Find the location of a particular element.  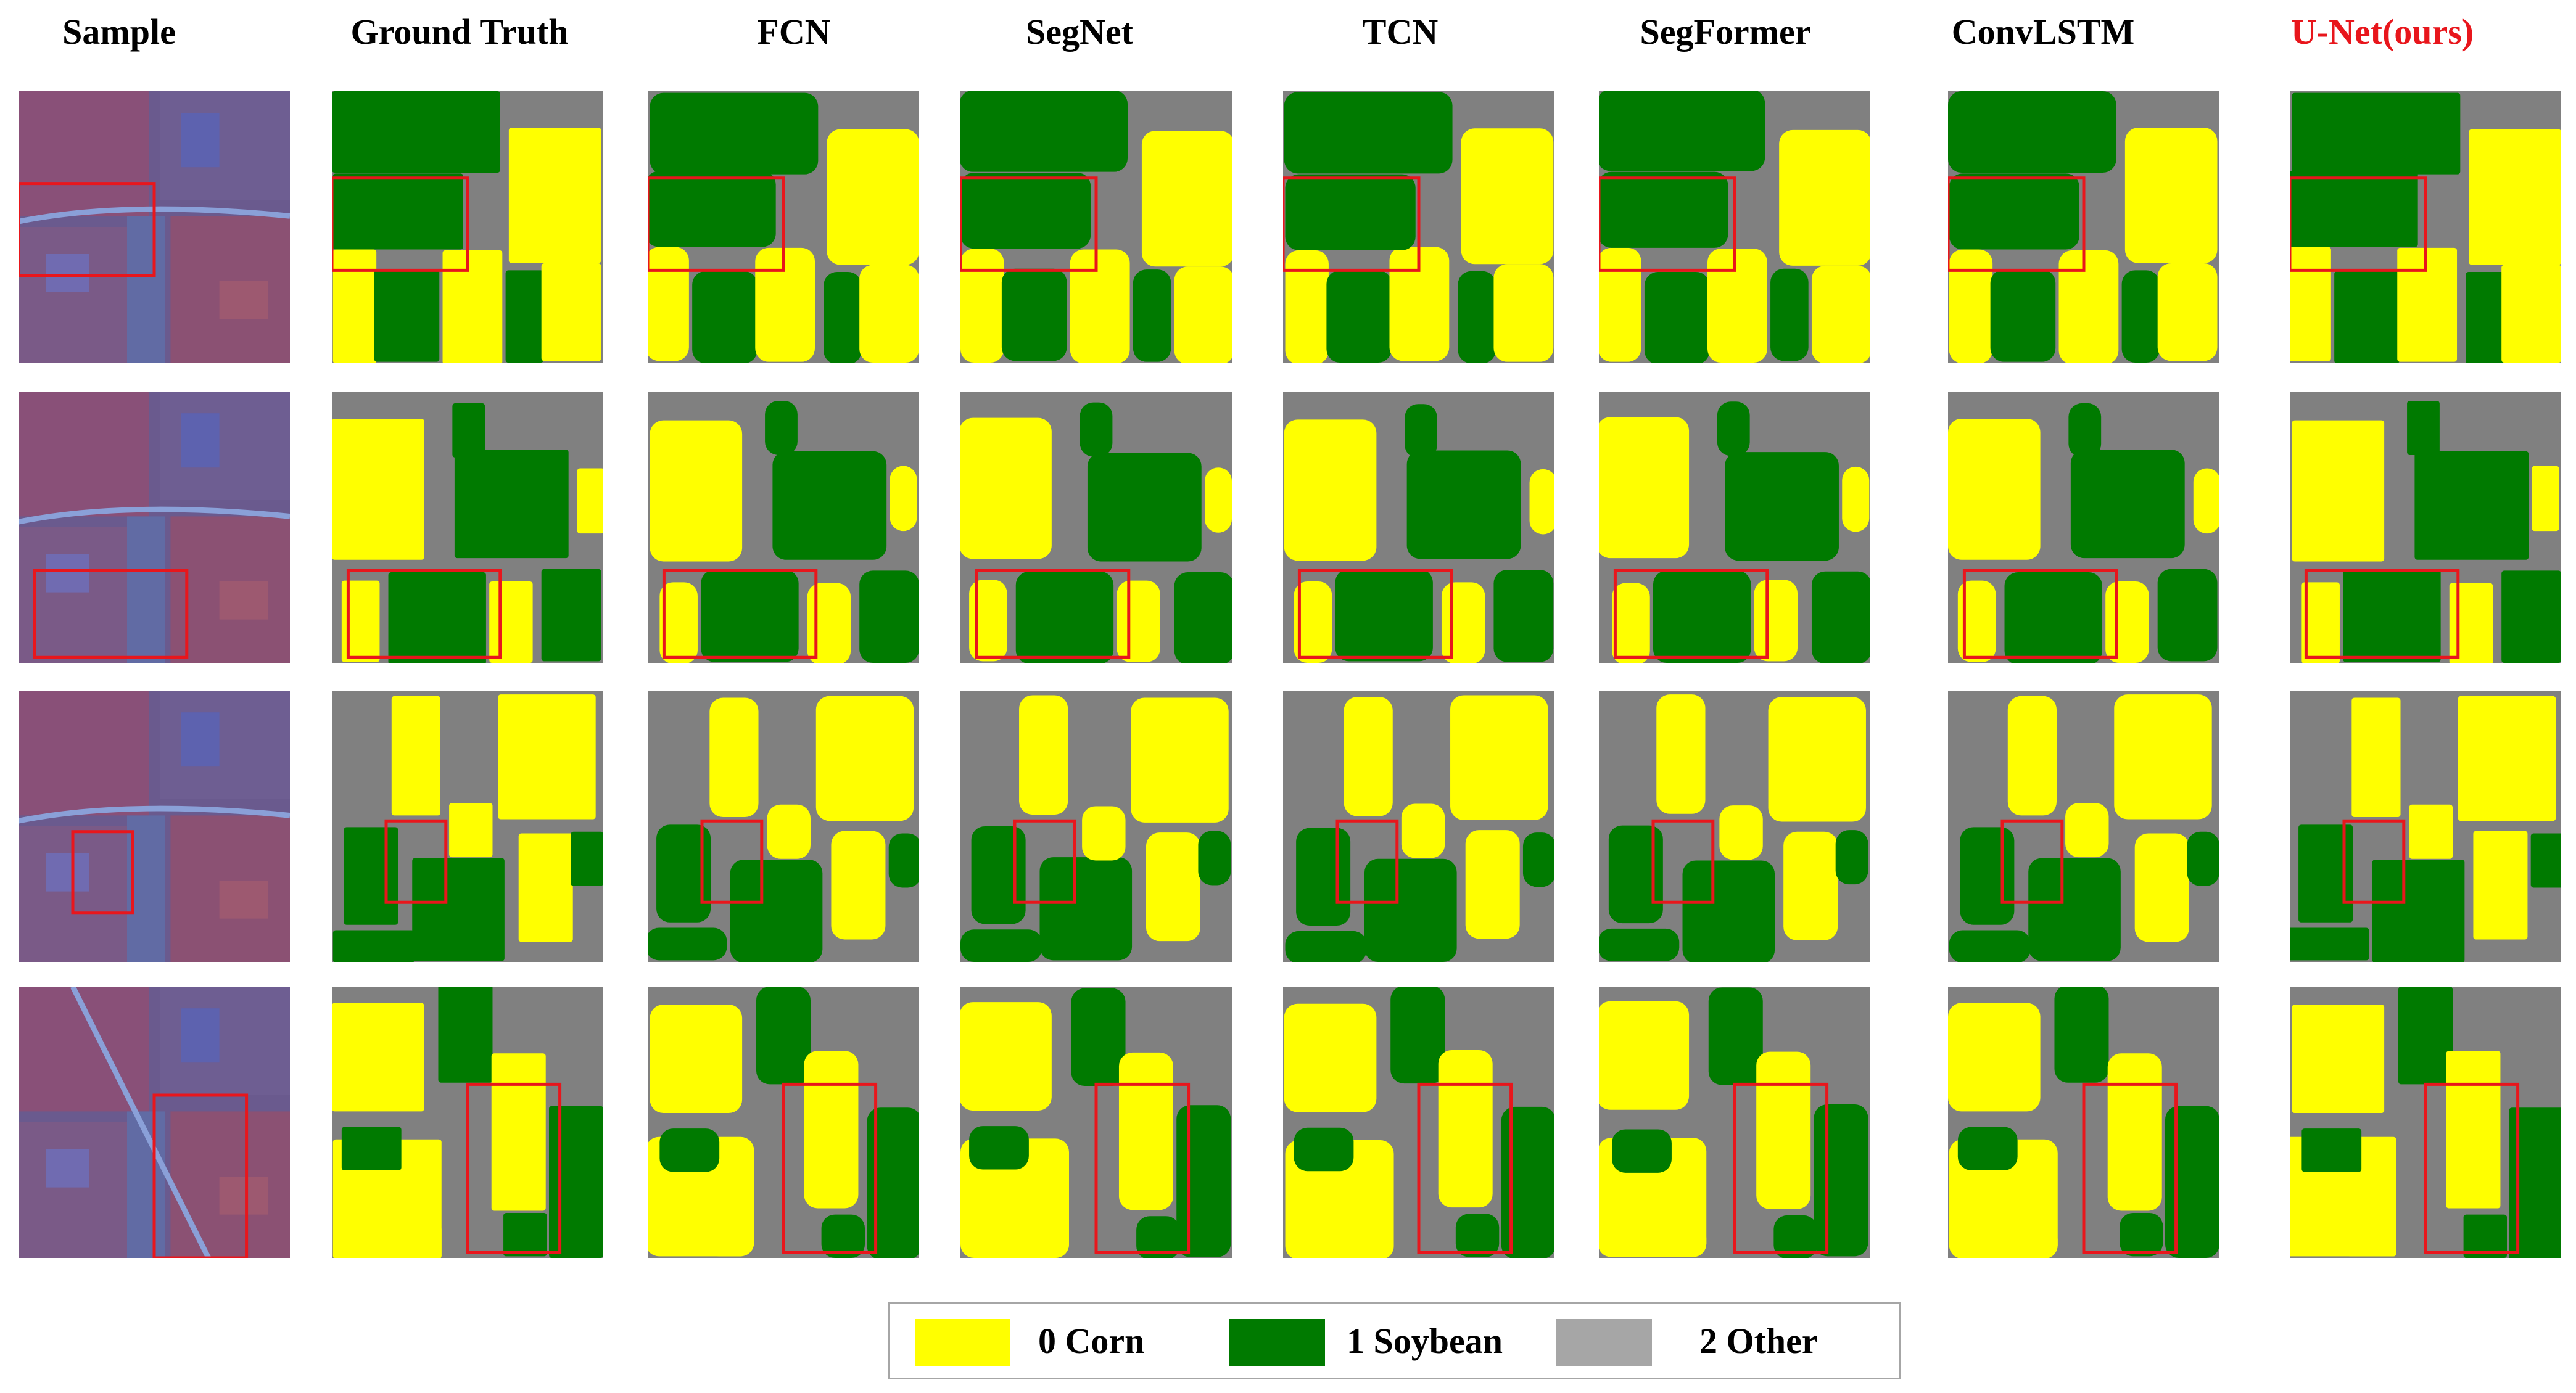

segmentation-map-segnet-row4 is located at coordinates (1096, 1122).